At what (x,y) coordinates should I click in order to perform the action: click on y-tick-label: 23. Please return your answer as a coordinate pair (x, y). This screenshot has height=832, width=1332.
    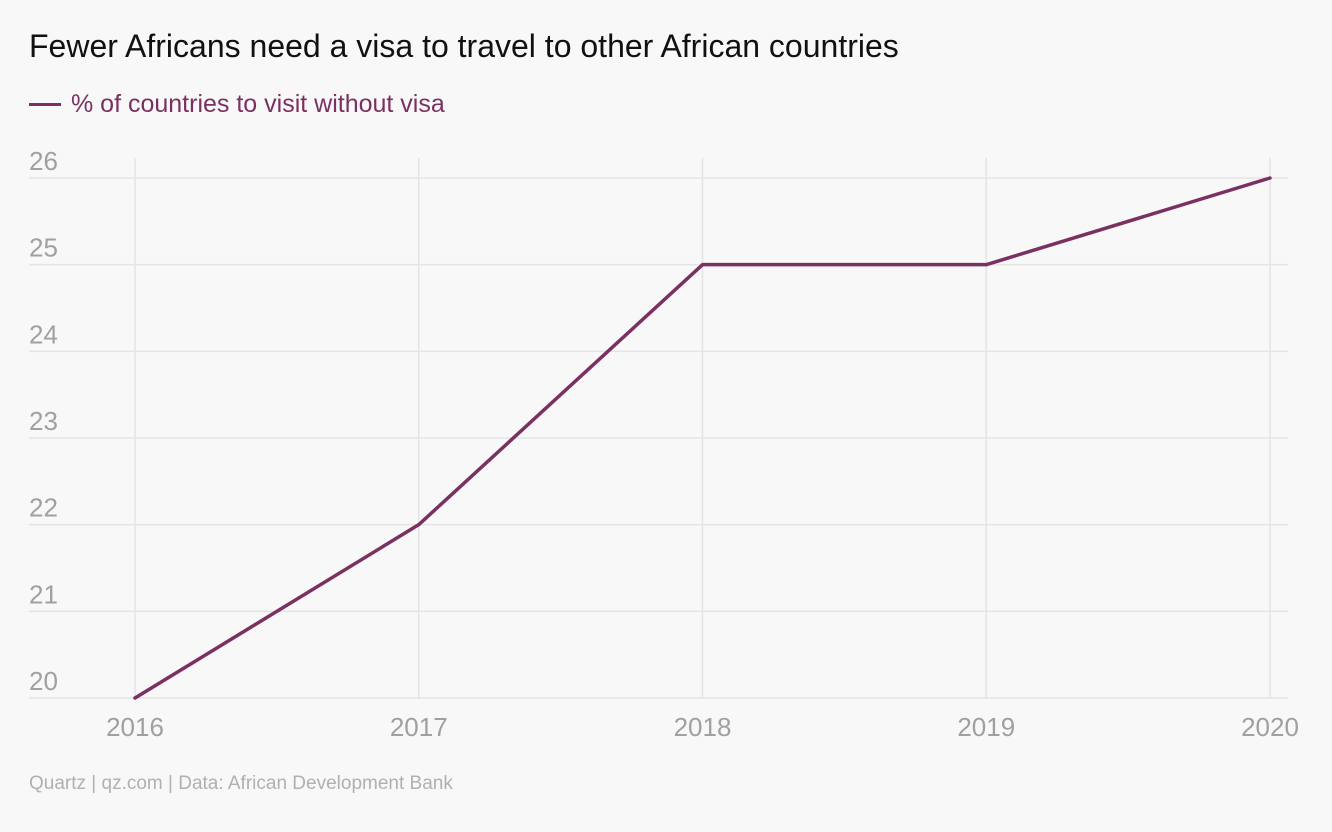
    Looking at the image, I should click on (43, 421).